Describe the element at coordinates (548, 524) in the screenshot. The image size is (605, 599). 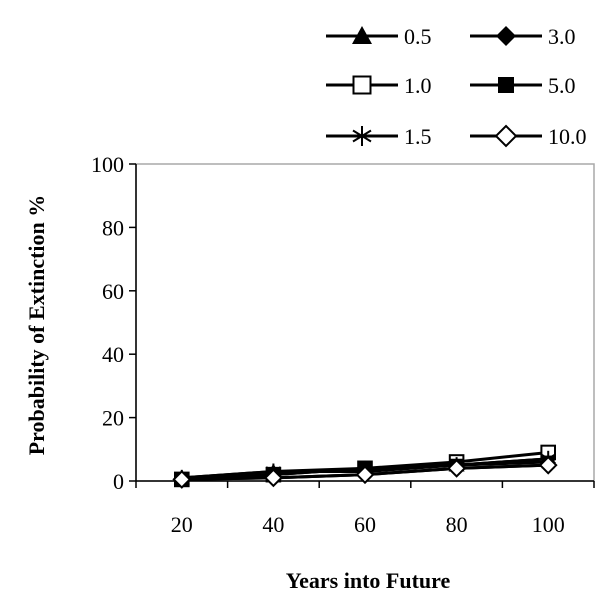
I see `x-tick-label: 100` at that location.